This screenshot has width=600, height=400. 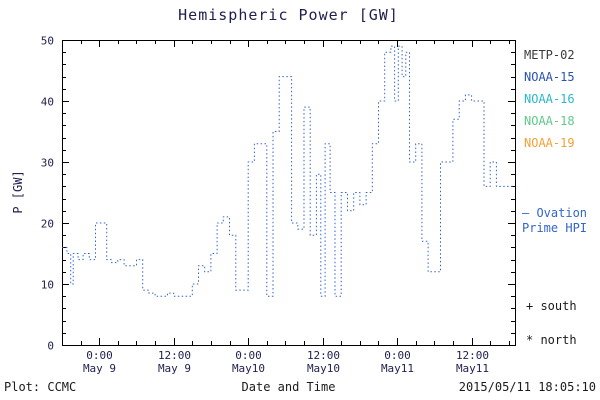 I want to click on legend-north-marker-label: * north, so click(x=551, y=340).